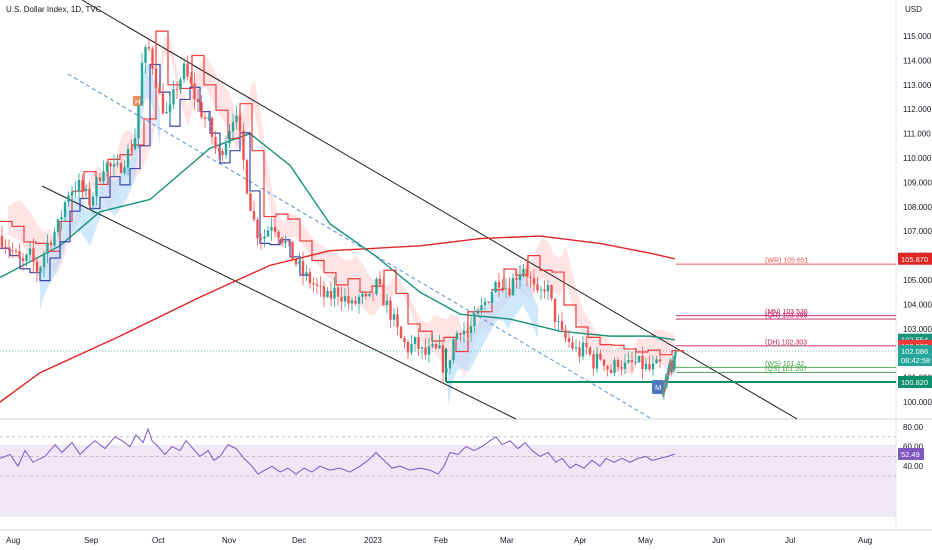 The height and width of the screenshot is (550, 932). I want to click on time-axis-label: Aug, so click(13, 540).